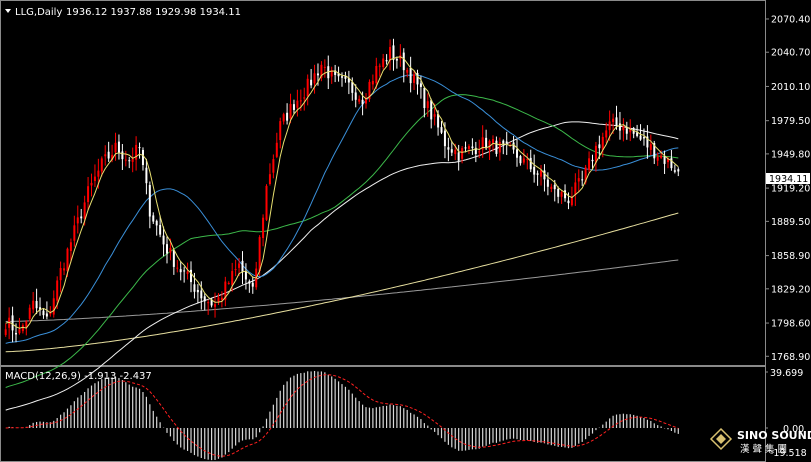 This screenshot has width=811, height=462. What do you see at coordinates (763, 449) in the screenshot?
I see `watermark-sub: 漢 聲 集 團` at bounding box center [763, 449].